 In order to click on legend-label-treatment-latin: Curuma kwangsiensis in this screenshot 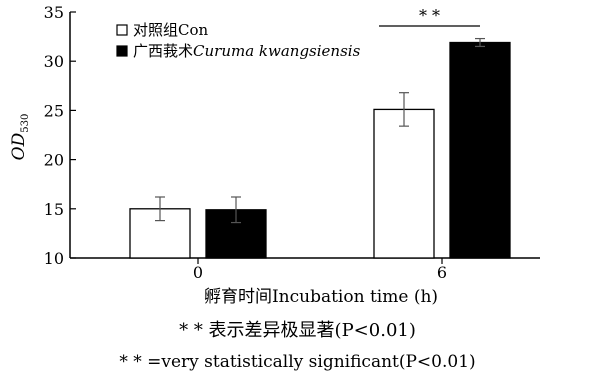, I will do `click(277, 51)`.